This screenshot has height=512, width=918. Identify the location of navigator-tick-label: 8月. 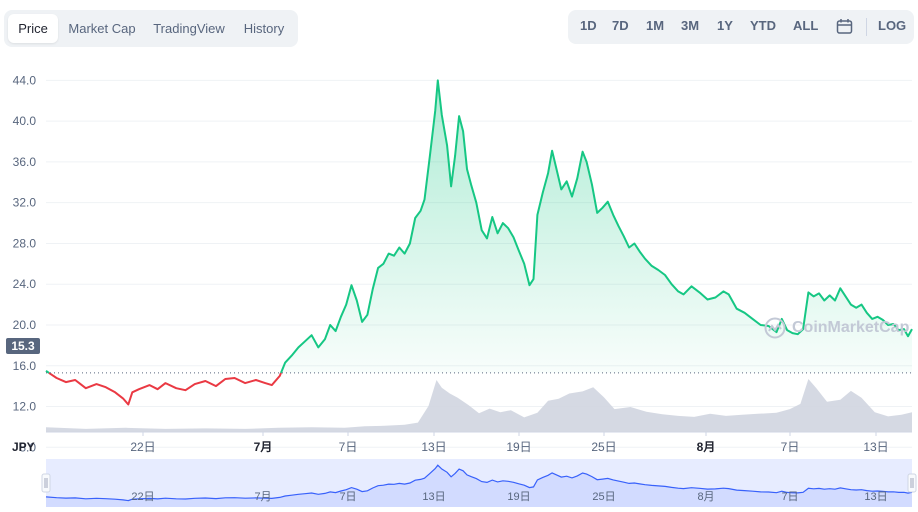
(705, 497).